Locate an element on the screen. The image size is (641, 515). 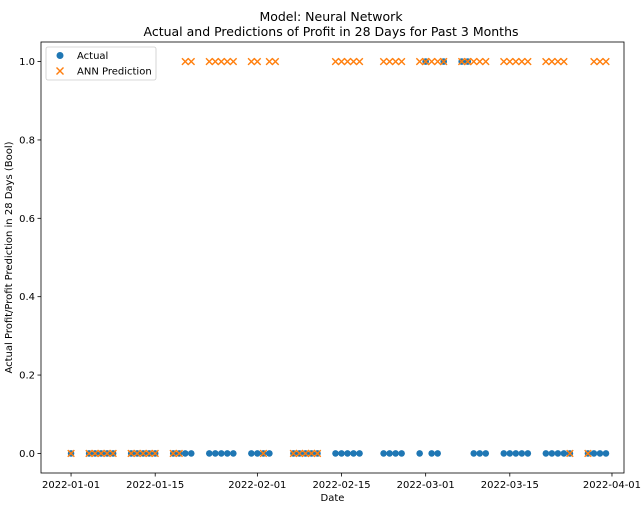
legend-actual-marker is located at coordinates (60, 55).